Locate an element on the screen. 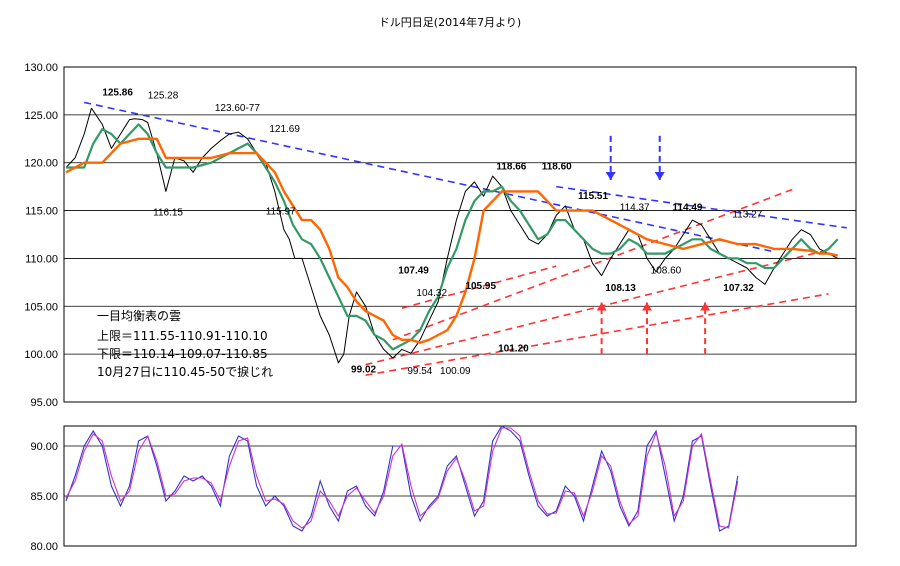 Image resolution: width=900 pixels, height=566 pixels. y-tick-label: 85.00 is located at coordinates (44, 497).